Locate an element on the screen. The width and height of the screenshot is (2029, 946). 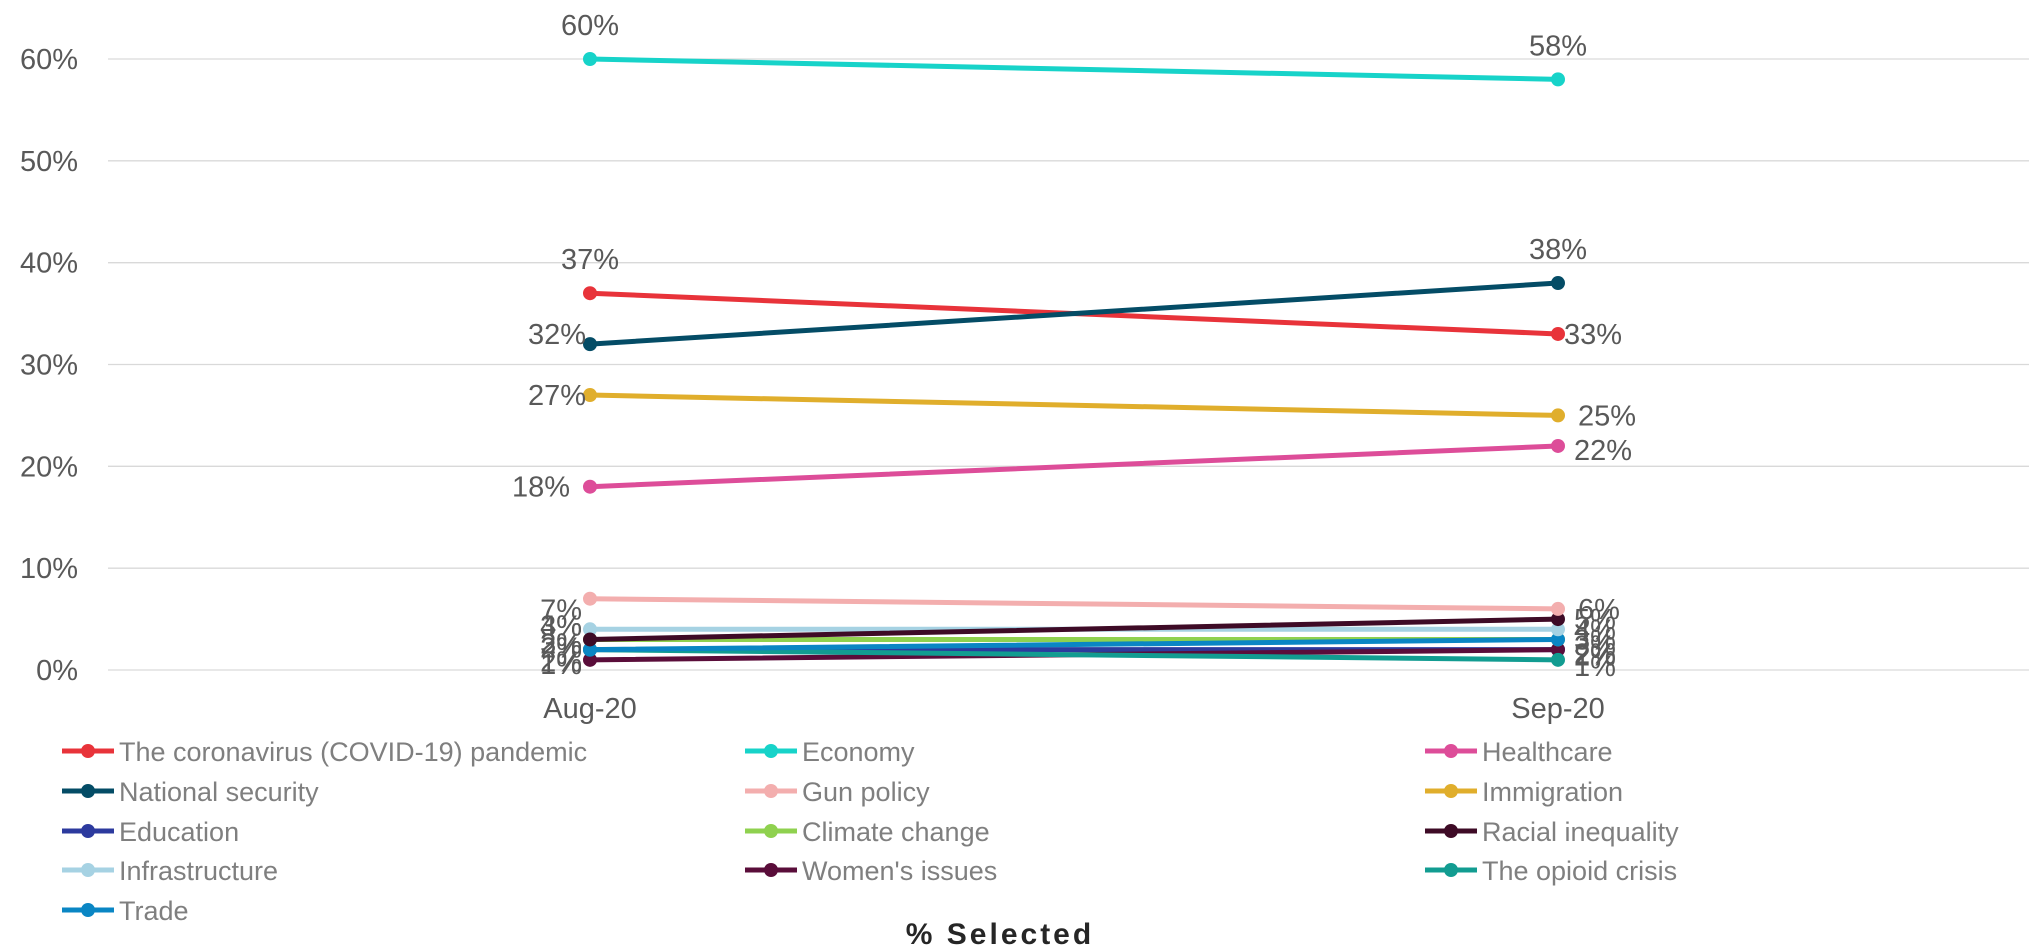
series-line-healthcare is located at coordinates (1074, 466).